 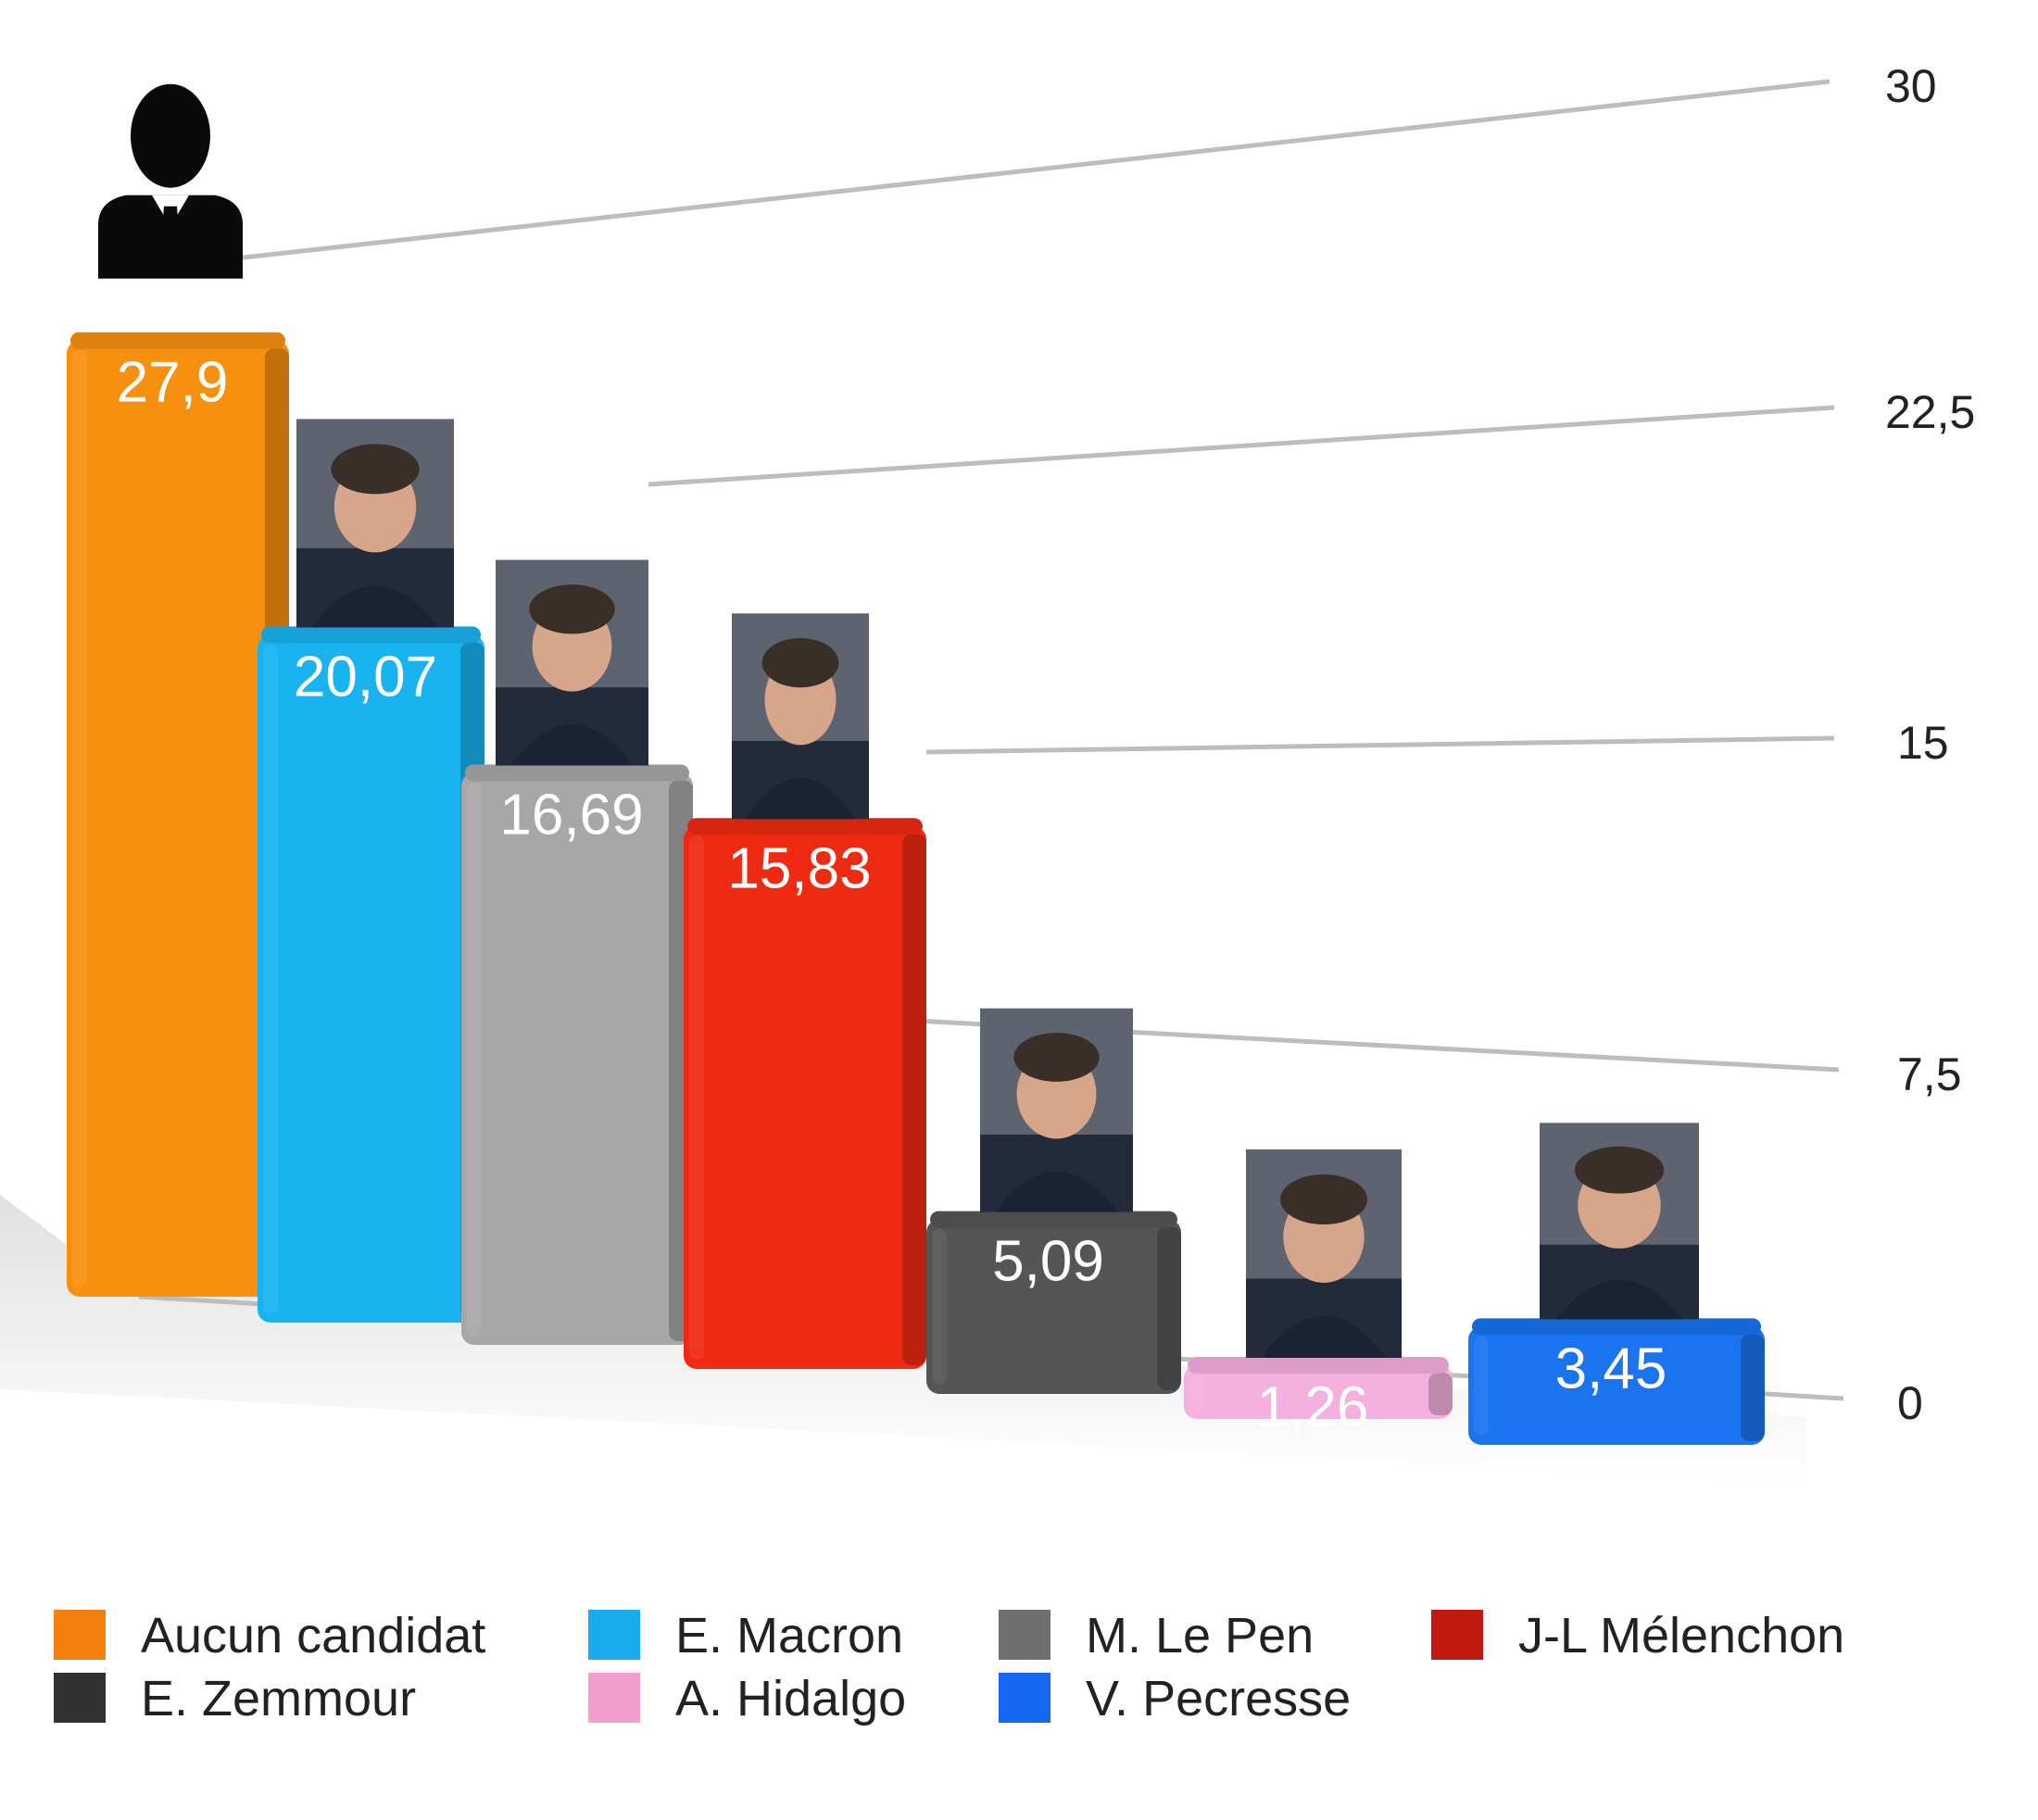 I want to click on y-axis-ticks: 0 7,5 15 22,5 30, so click(x=1930, y=744).